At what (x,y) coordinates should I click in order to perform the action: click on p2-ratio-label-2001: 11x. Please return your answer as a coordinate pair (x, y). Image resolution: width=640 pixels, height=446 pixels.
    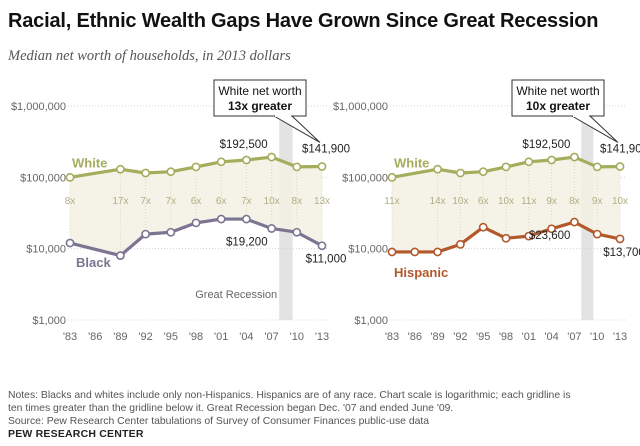
    Looking at the image, I should click on (528, 201).